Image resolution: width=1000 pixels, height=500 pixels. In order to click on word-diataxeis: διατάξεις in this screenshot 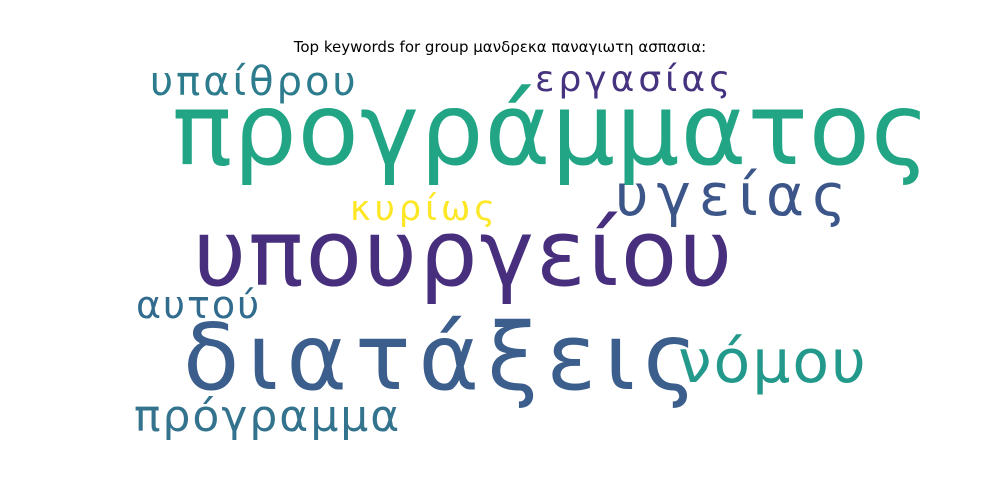, I will do `click(444, 357)`.